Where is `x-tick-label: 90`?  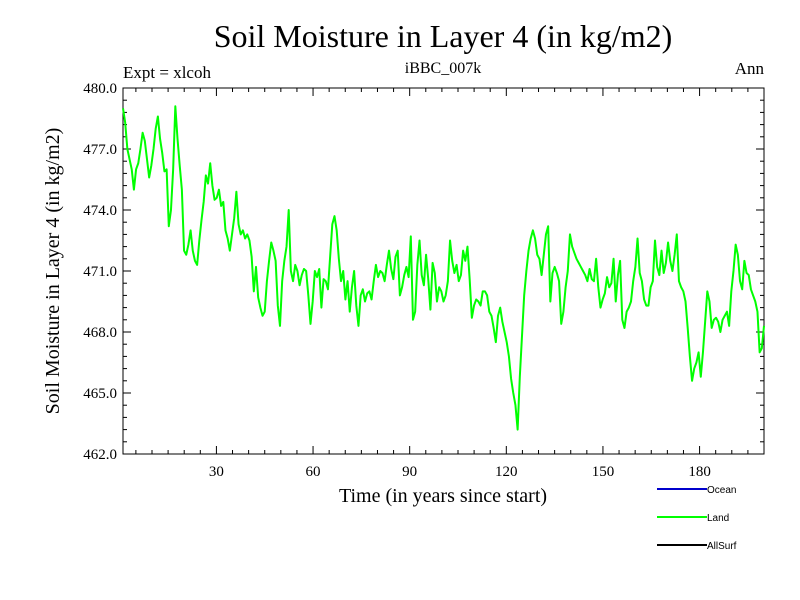 x-tick-label: 90 is located at coordinates (409, 472).